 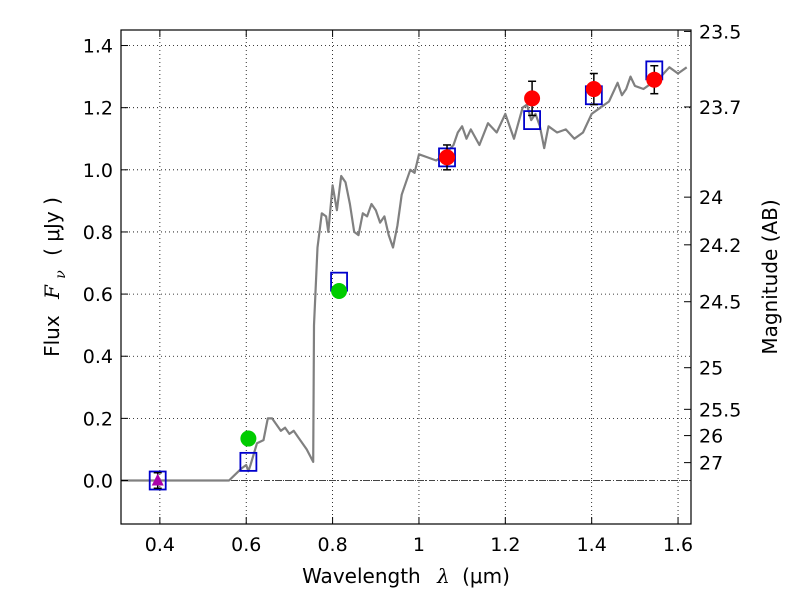 What do you see at coordinates (52, 226) in the screenshot?
I see `y-axis-label-unit: ( μJy )` at bounding box center [52, 226].